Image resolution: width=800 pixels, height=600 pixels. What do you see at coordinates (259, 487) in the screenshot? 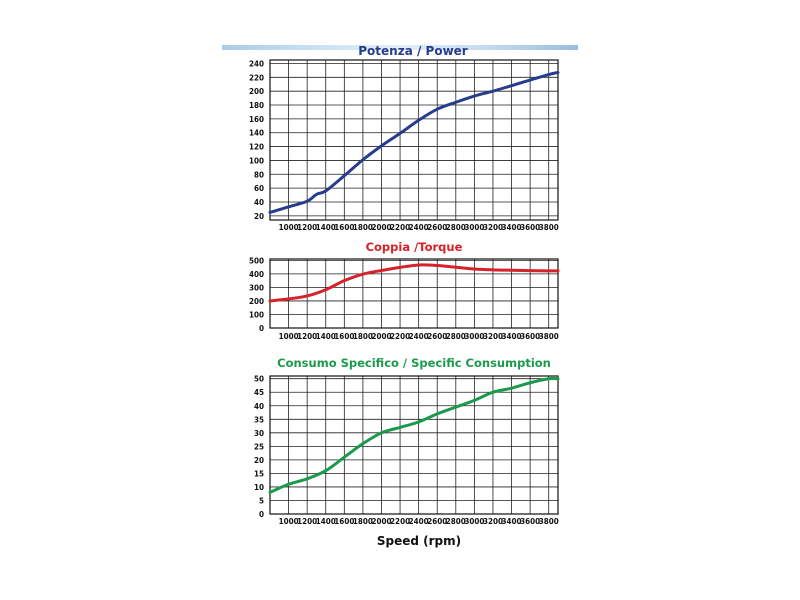
I see `y-tick-label: 10` at bounding box center [259, 487].